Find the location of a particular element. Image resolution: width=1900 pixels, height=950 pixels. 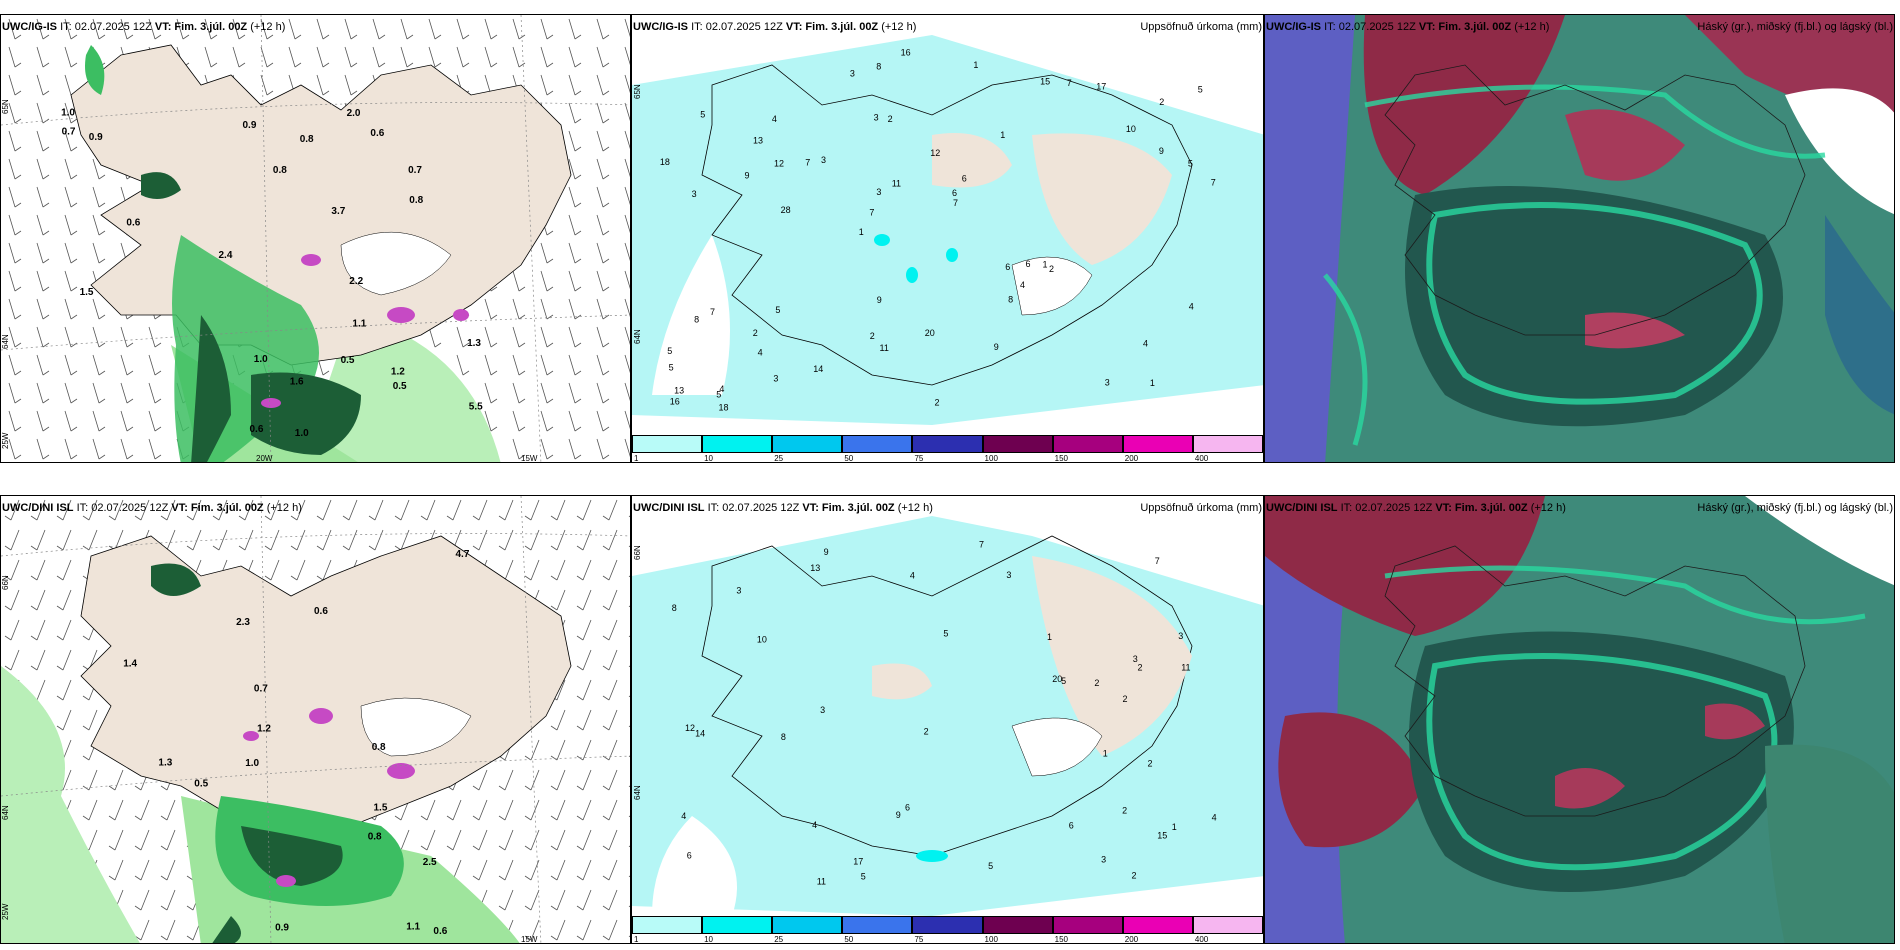

colorbar-tick-label: 25 is located at coordinates (779, 458).